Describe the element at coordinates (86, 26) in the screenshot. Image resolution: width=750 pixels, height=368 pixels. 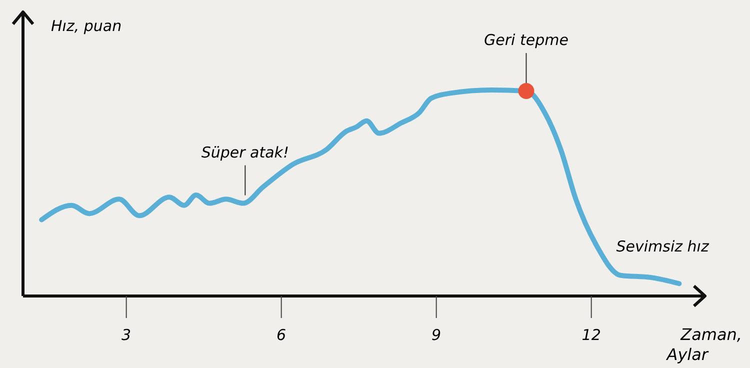
I see `y-axis-title: Hız, puan` at that location.